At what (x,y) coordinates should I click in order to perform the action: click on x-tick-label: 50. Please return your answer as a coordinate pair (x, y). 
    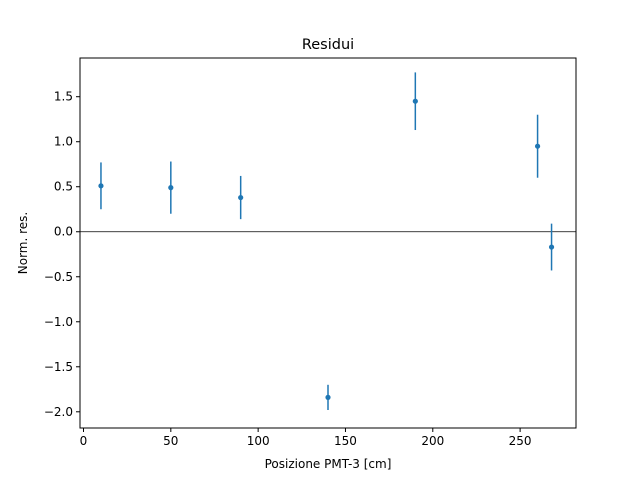
    Looking at the image, I should click on (170, 441).